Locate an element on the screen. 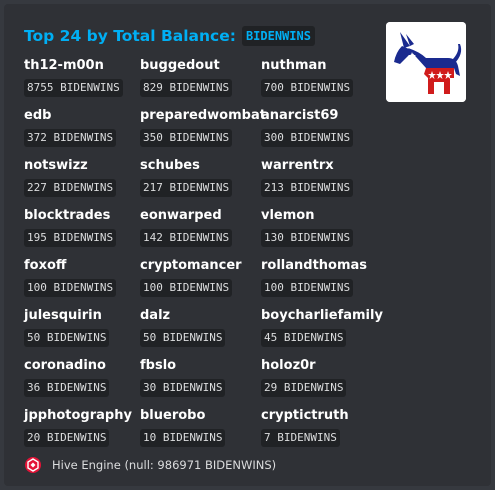 The width and height of the screenshot is (495, 490). leaderboard-entry: cryptictruth 7 BIDENWINS is located at coordinates (326, 433).